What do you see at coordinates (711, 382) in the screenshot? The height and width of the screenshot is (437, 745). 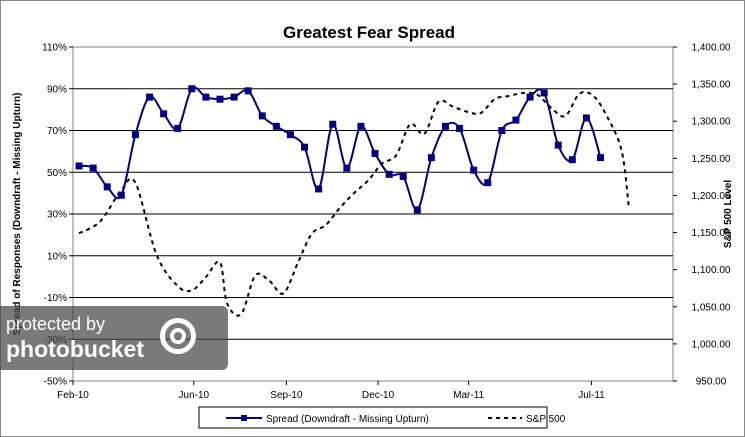 I see `y2-tick-label: 950.00` at bounding box center [711, 382].